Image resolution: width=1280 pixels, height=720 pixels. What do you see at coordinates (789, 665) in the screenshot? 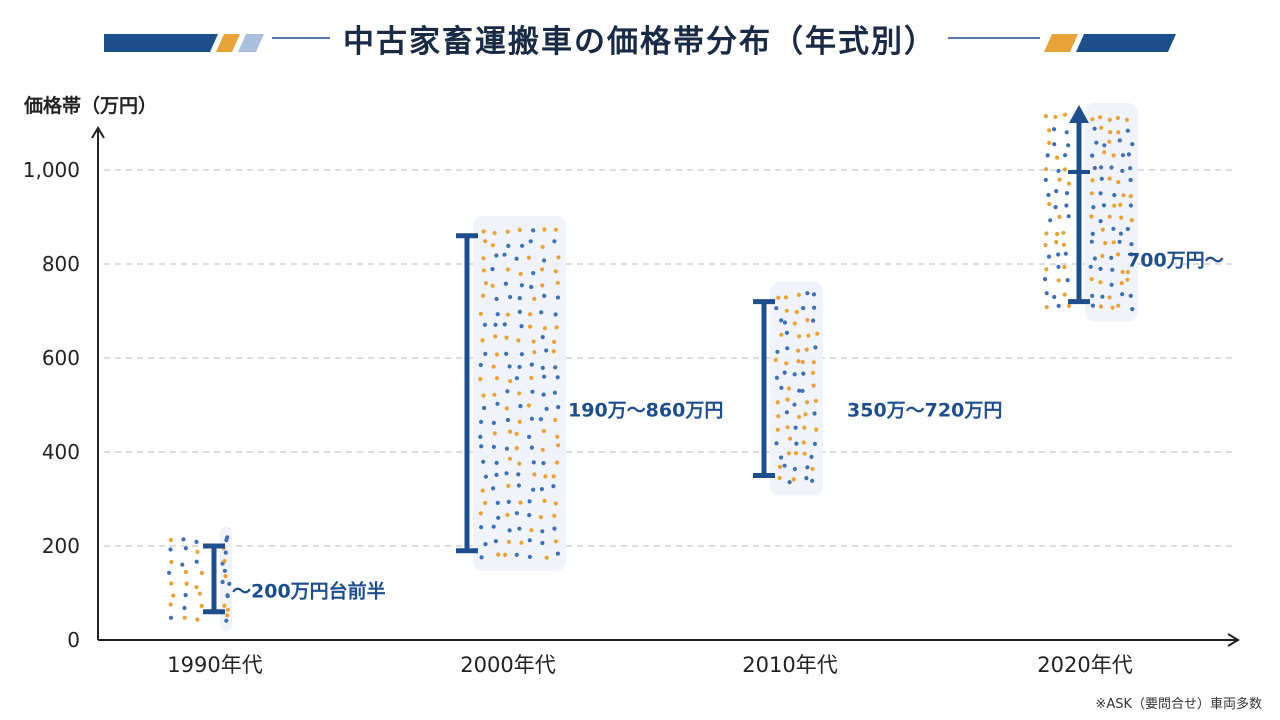
I see `x-category-label: 2010年代` at bounding box center [789, 665].